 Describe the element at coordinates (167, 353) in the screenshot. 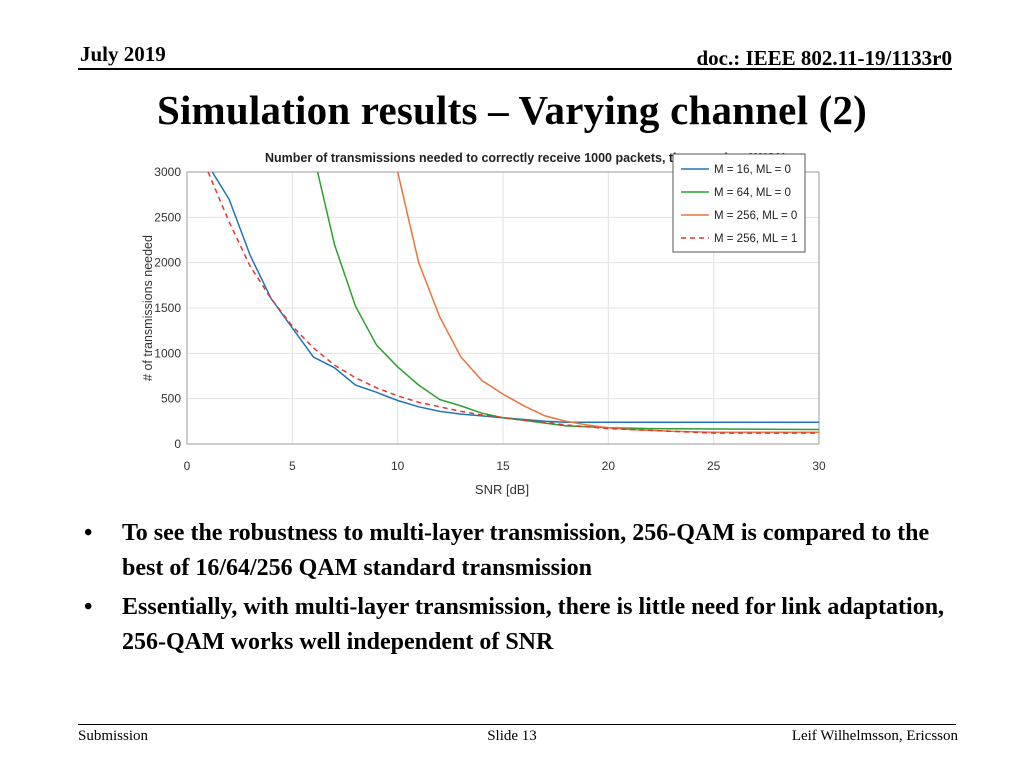

I see `chart-y-tick-label: 1000` at that location.